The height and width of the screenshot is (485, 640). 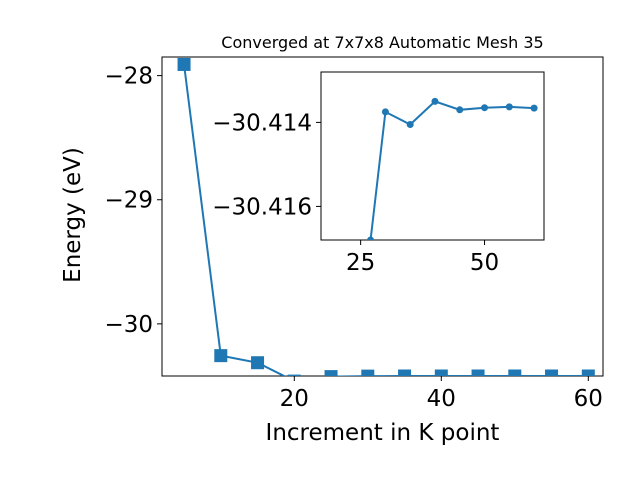 I want to click on main-x-tick-label: 20, so click(x=294, y=399).